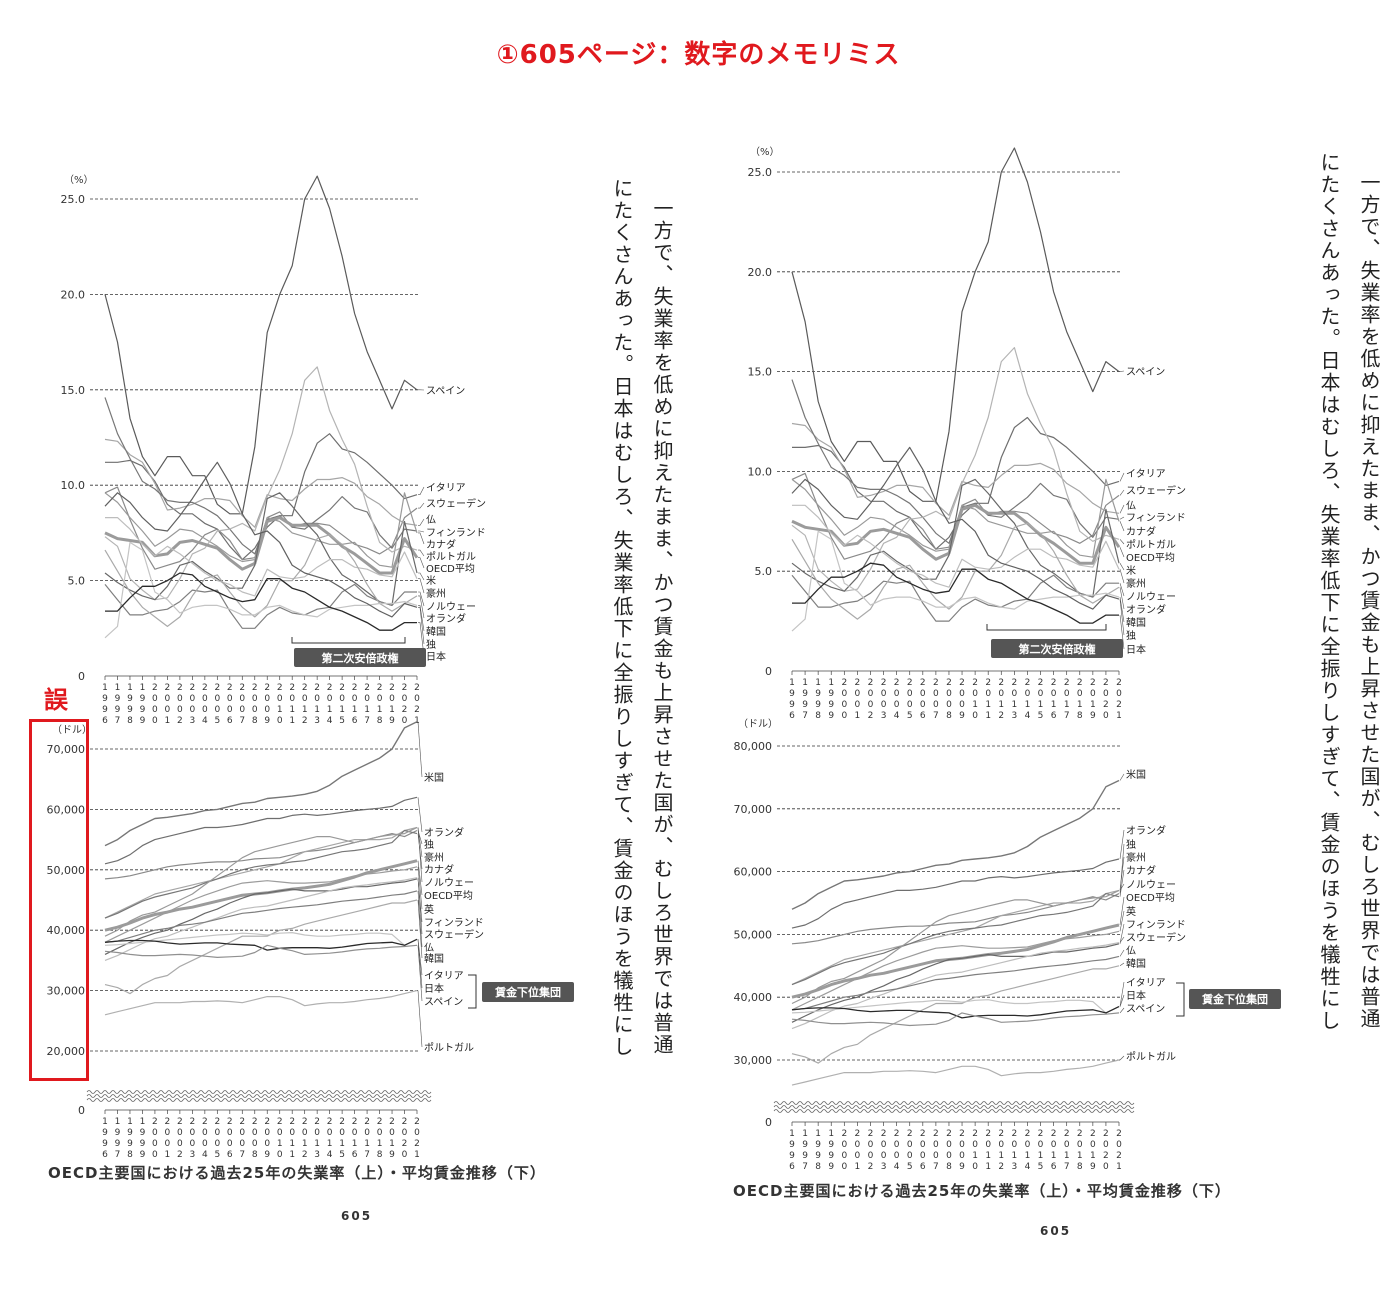  I want to click on svg-text: 7, so click(242, 1155).